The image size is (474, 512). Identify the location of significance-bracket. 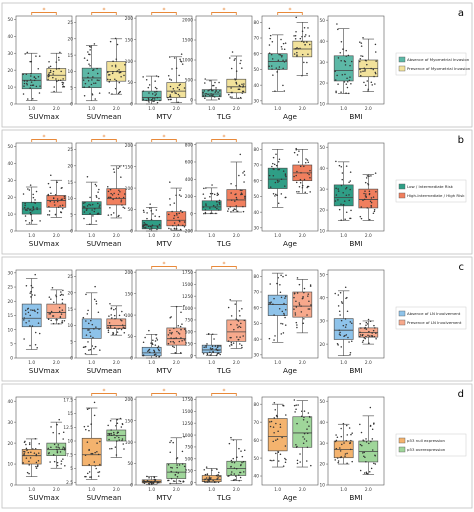
(104, 140).